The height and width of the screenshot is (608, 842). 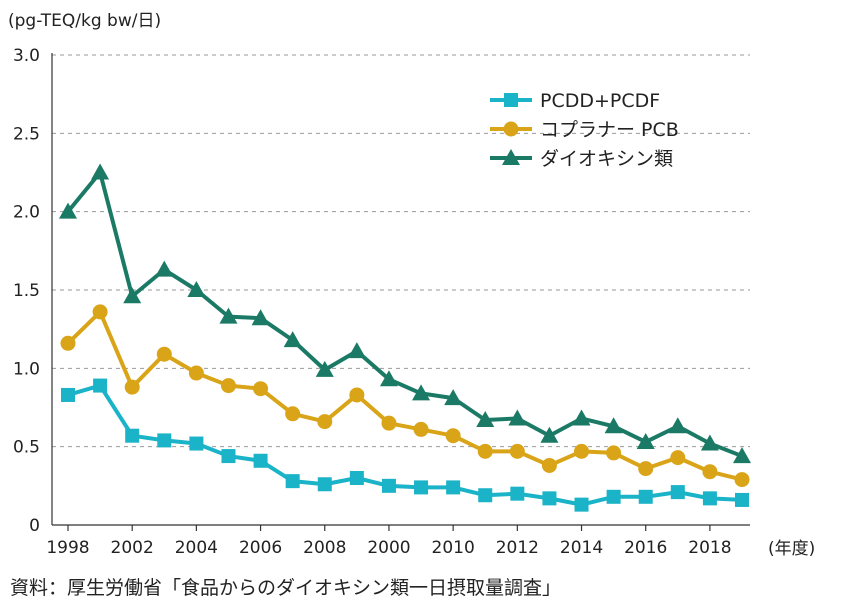 I want to click on y-tick-label: 3.0, so click(x=26, y=56).